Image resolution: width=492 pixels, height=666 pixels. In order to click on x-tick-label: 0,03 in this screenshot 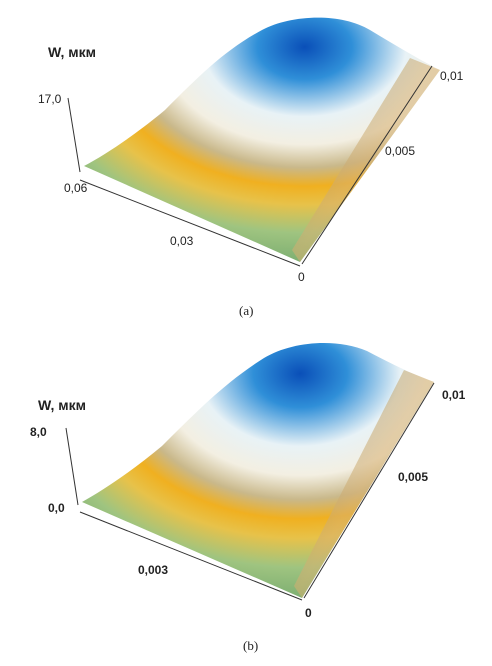, I will do `click(182, 241)`.